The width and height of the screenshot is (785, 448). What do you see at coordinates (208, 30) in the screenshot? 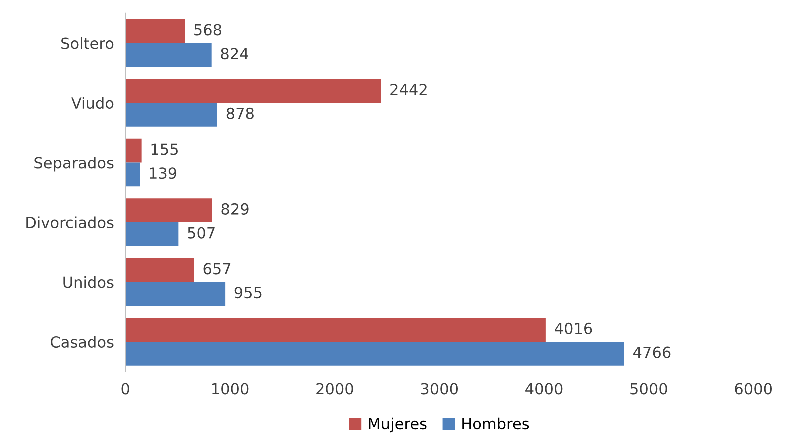
I see `data-label: 568` at bounding box center [208, 30].